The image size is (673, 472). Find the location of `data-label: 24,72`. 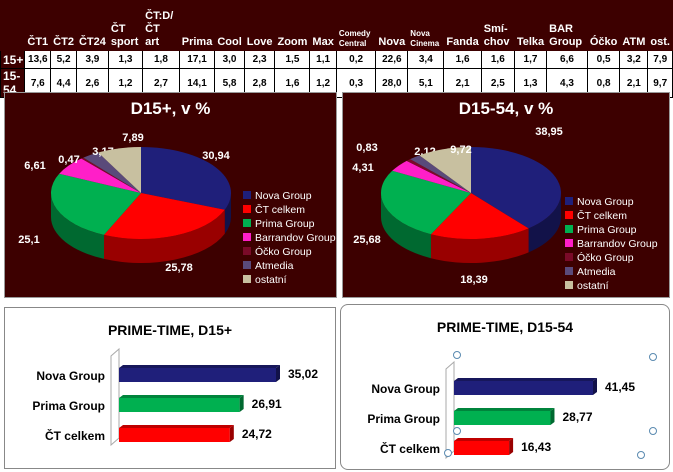

data-label: 24,72 is located at coordinates (257, 434).